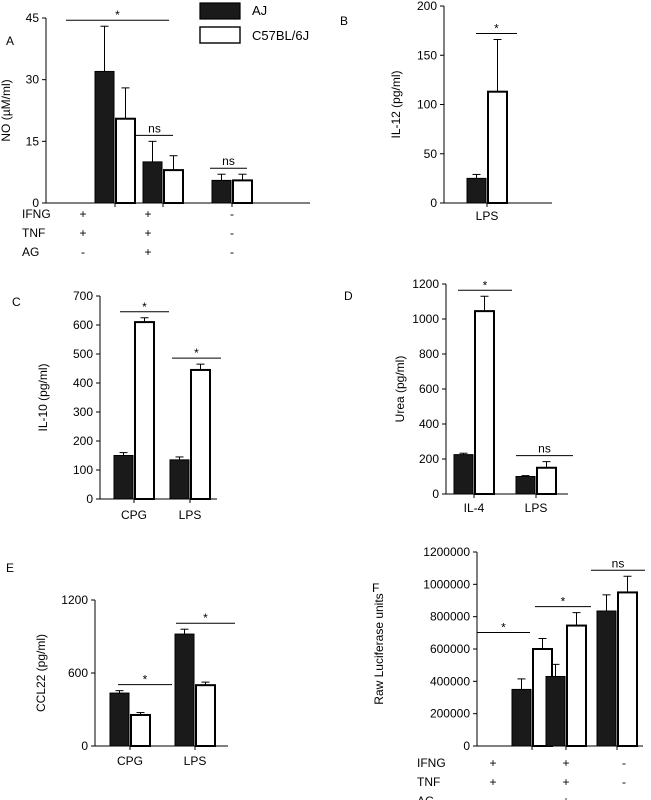  Describe the element at coordinates (474, 508) in the screenshot. I see `category-label: IL-4` at that location.